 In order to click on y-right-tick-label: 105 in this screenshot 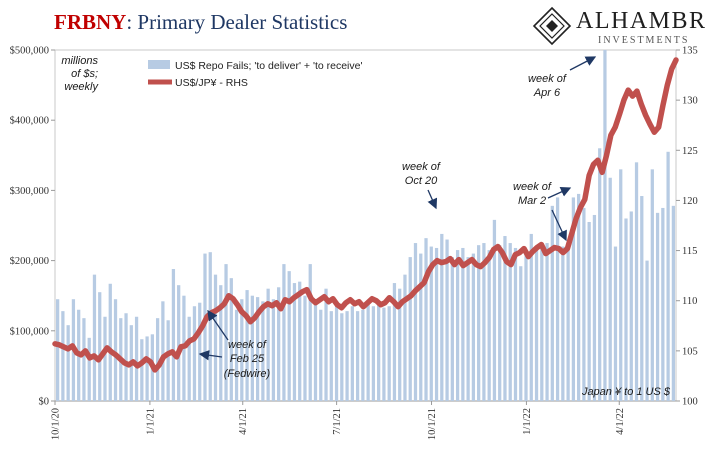, I will do `click(690, 351)`.